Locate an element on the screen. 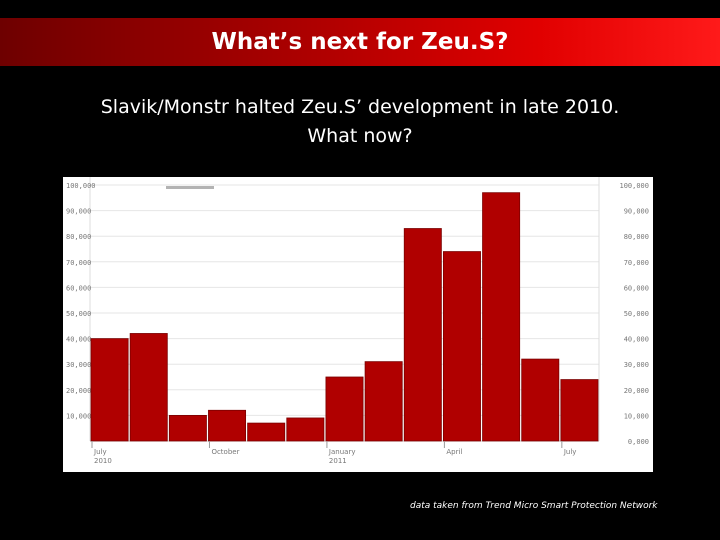 The height and width of the screenshot is (540, 720). title-bar: What’s next for Zeu.S? is located at coordinates (360, 42).